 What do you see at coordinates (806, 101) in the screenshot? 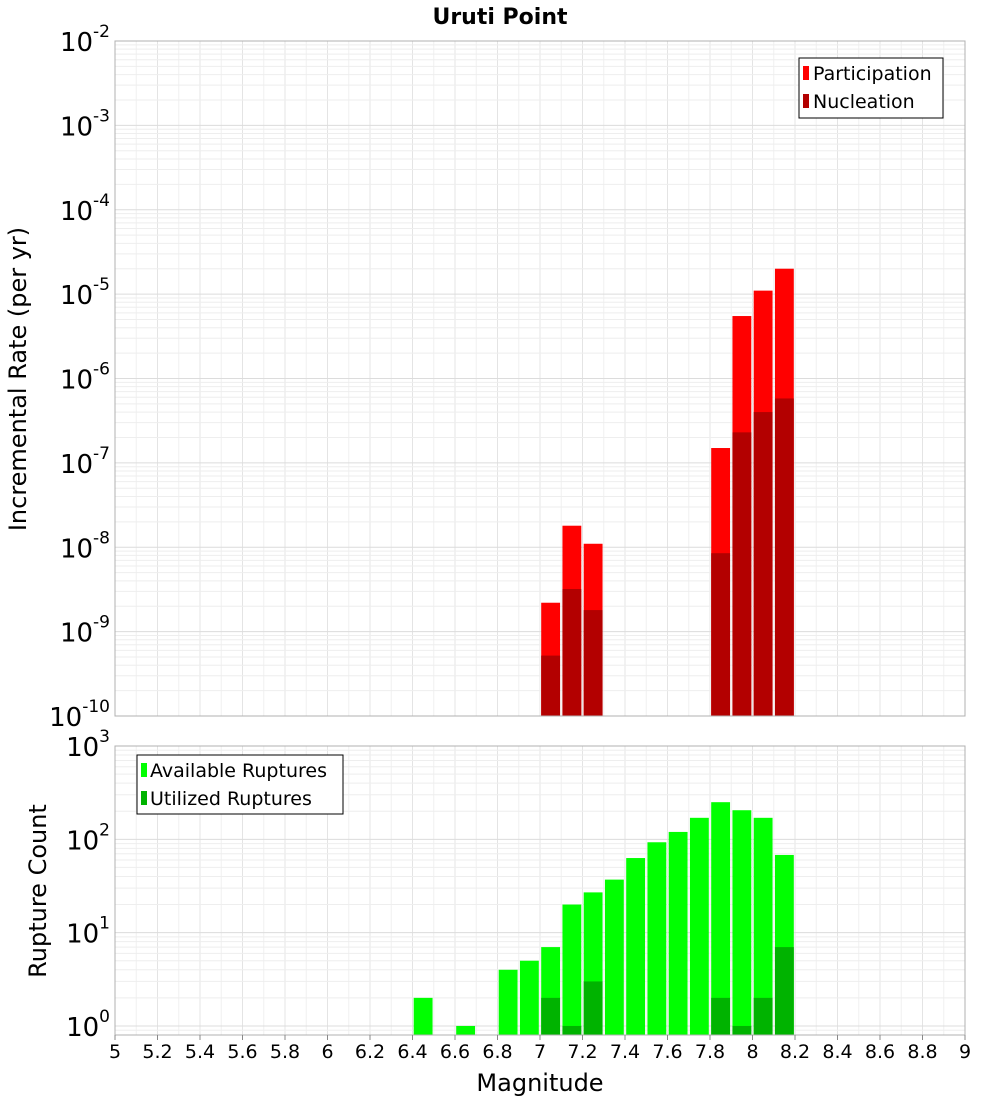
I see `legend-swatch-nucleation` at bounding box center [806, 101].